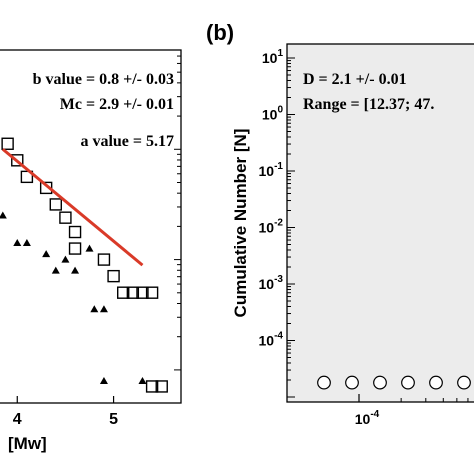  What do you see at coordinates (113, 419) in the screenshot?
I see `panel-a-x-tick-label-1: 5` at bounding box center [113, 419].